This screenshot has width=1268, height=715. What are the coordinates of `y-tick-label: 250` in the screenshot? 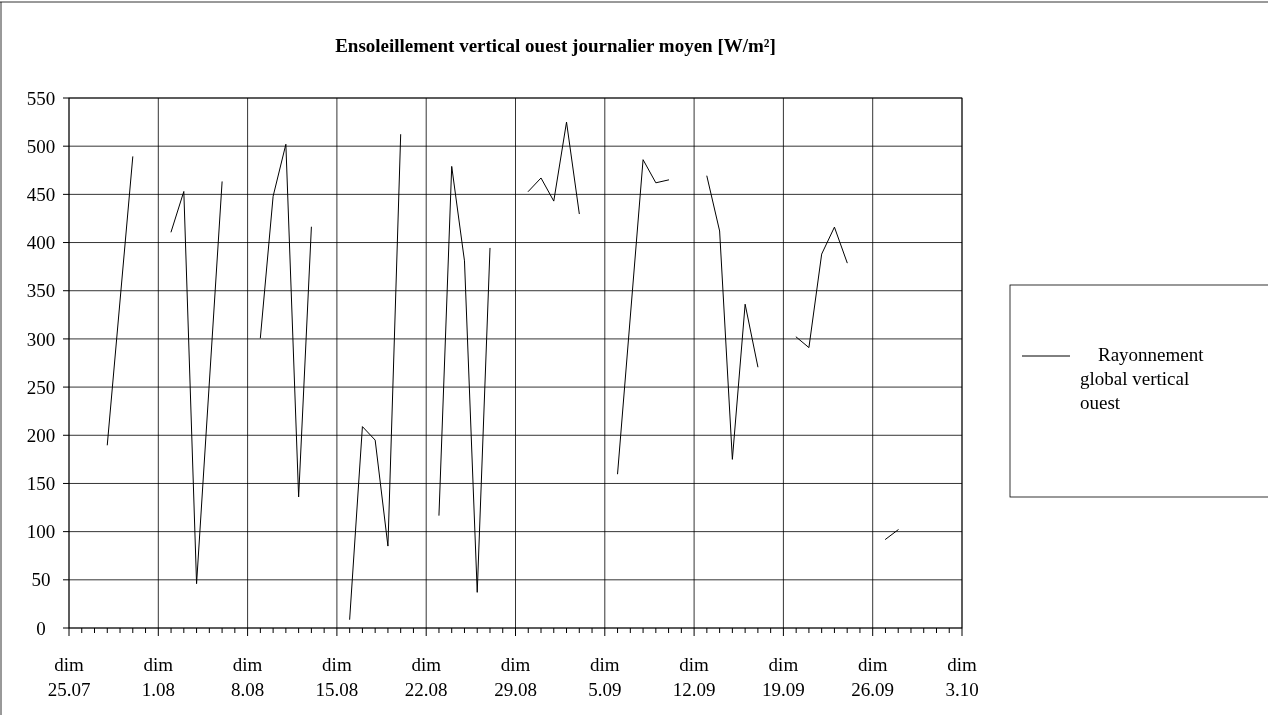 It's located at (41, 387).